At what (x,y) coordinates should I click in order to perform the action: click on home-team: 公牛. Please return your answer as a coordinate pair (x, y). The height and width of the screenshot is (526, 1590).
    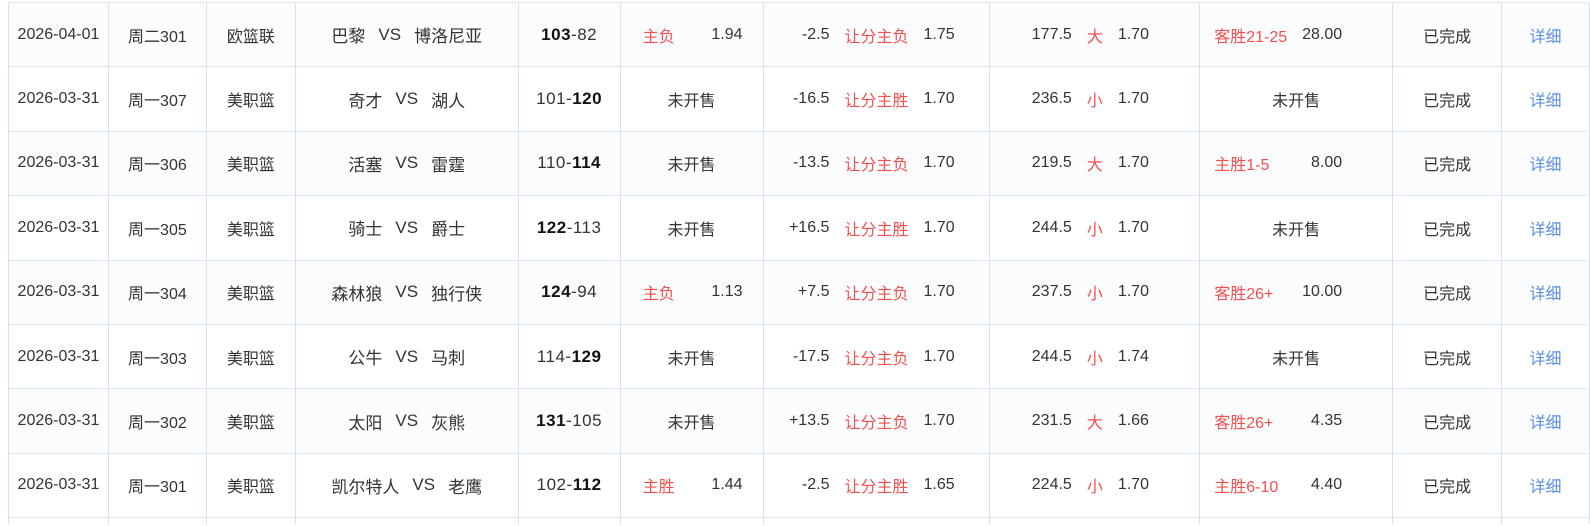
    Looking at the image, I should click on (365, 359).